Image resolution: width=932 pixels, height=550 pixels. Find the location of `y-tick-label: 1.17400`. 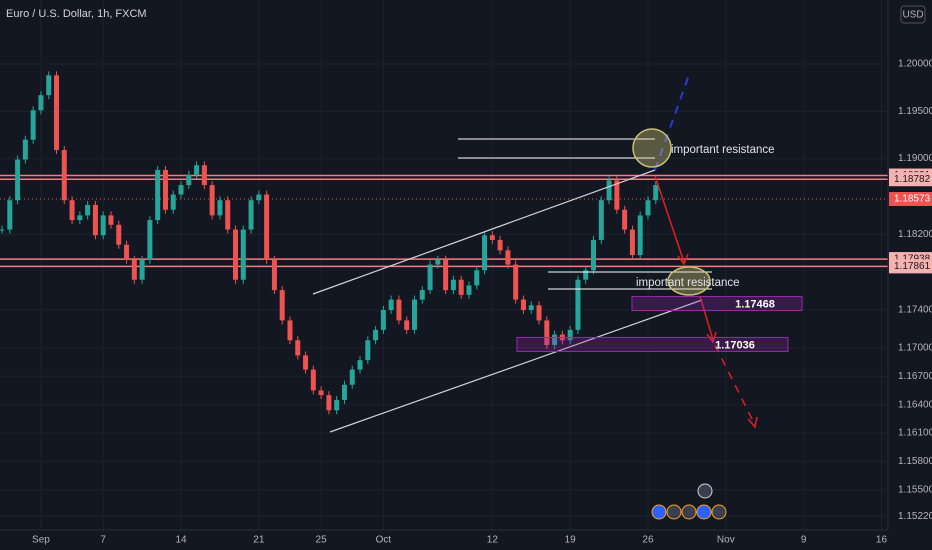

y-tick-label: 1.17400 is located at coordinates (915, 310).